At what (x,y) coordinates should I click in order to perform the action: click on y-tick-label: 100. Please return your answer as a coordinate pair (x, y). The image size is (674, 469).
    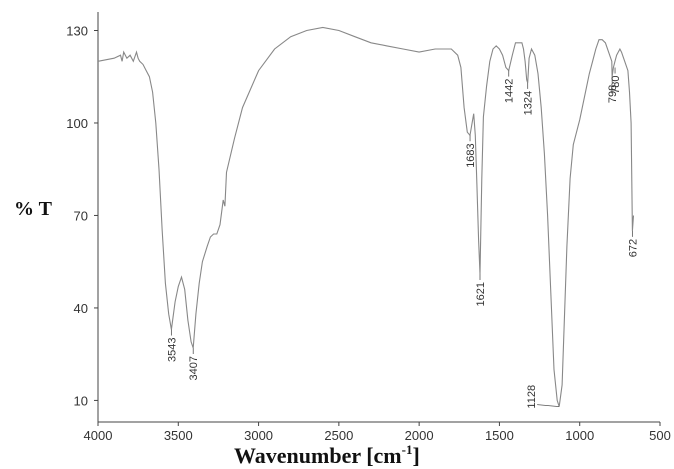
    Looking at the image, I should click on (77, 123).